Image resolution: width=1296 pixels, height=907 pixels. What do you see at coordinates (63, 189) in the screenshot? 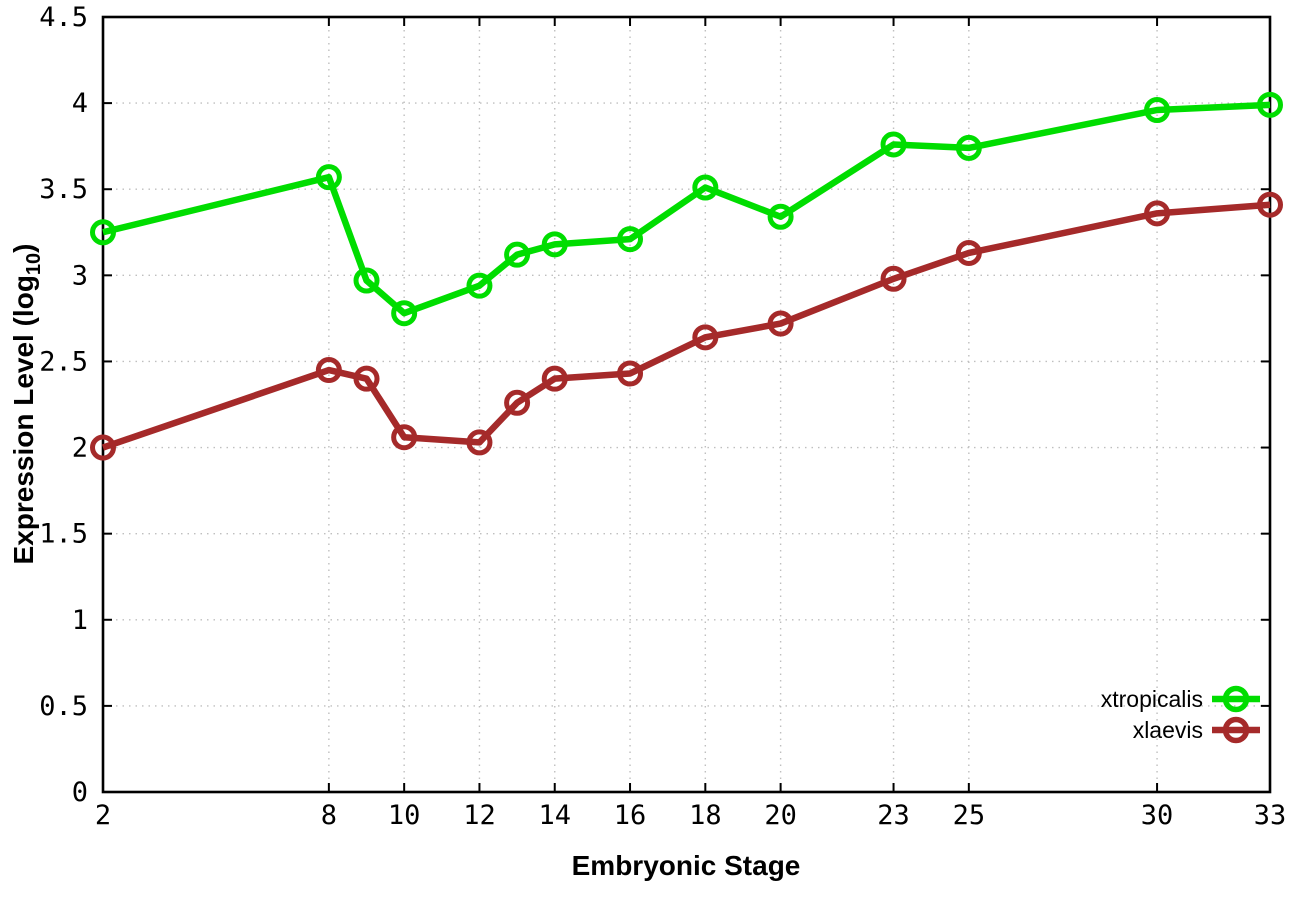
I see `svg-text: 3.5` at bounding box center [63, 189].